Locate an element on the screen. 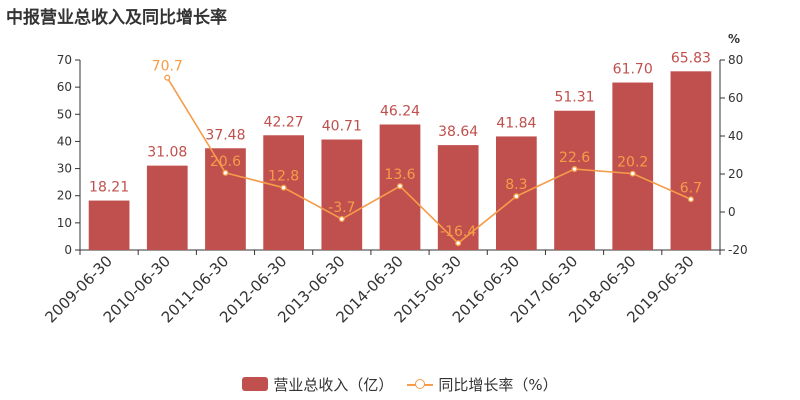  bar-value-label: 42.27 is located at coordinates (284, 122).